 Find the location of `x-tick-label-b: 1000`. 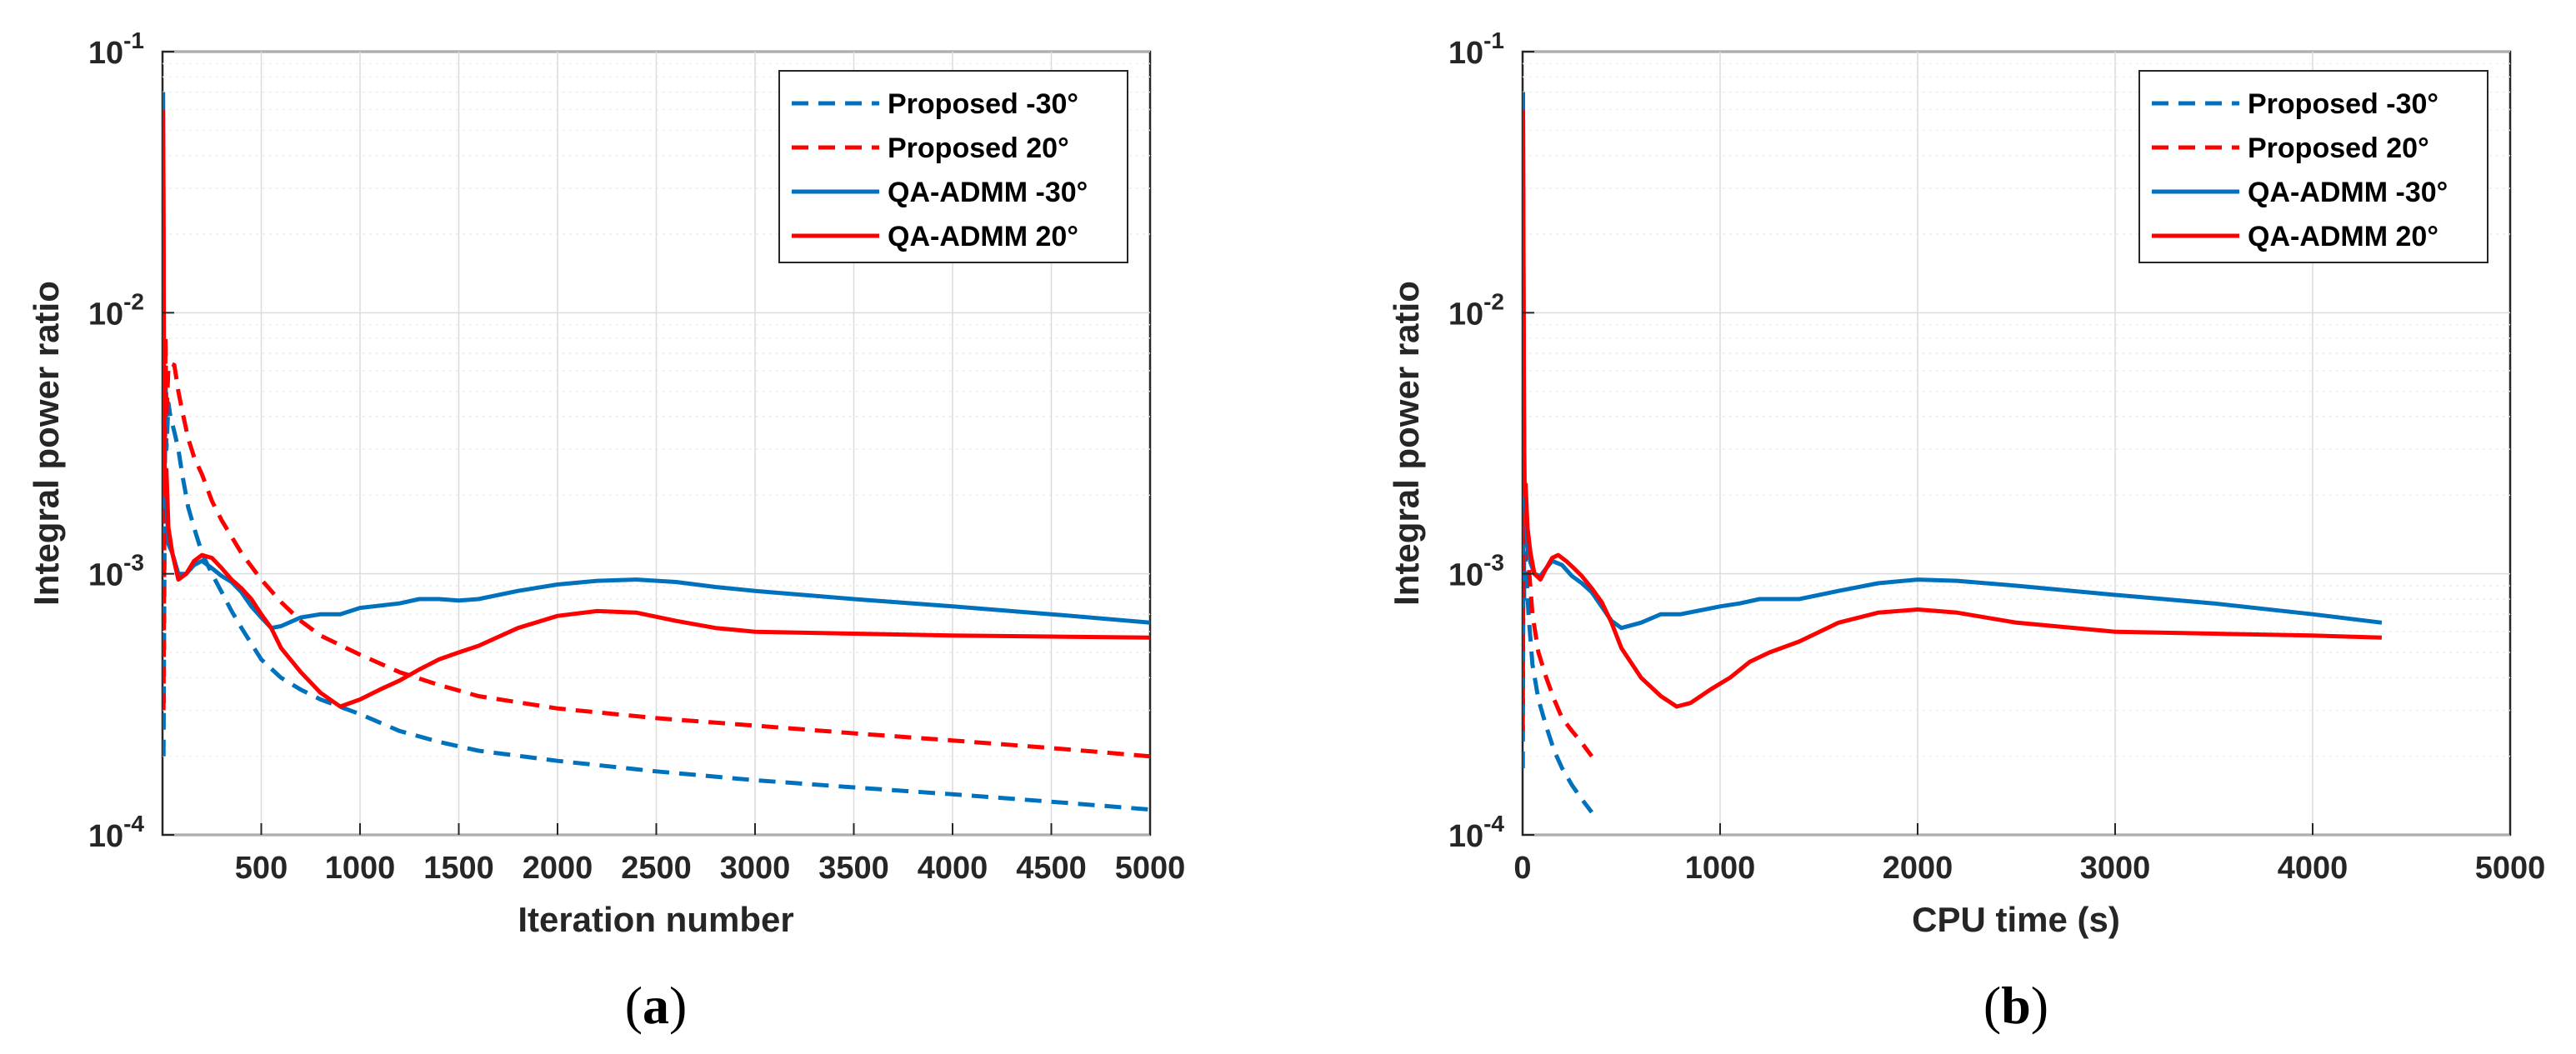

x-tick-label-b: 1000 is located at coordinates (1720, 868).